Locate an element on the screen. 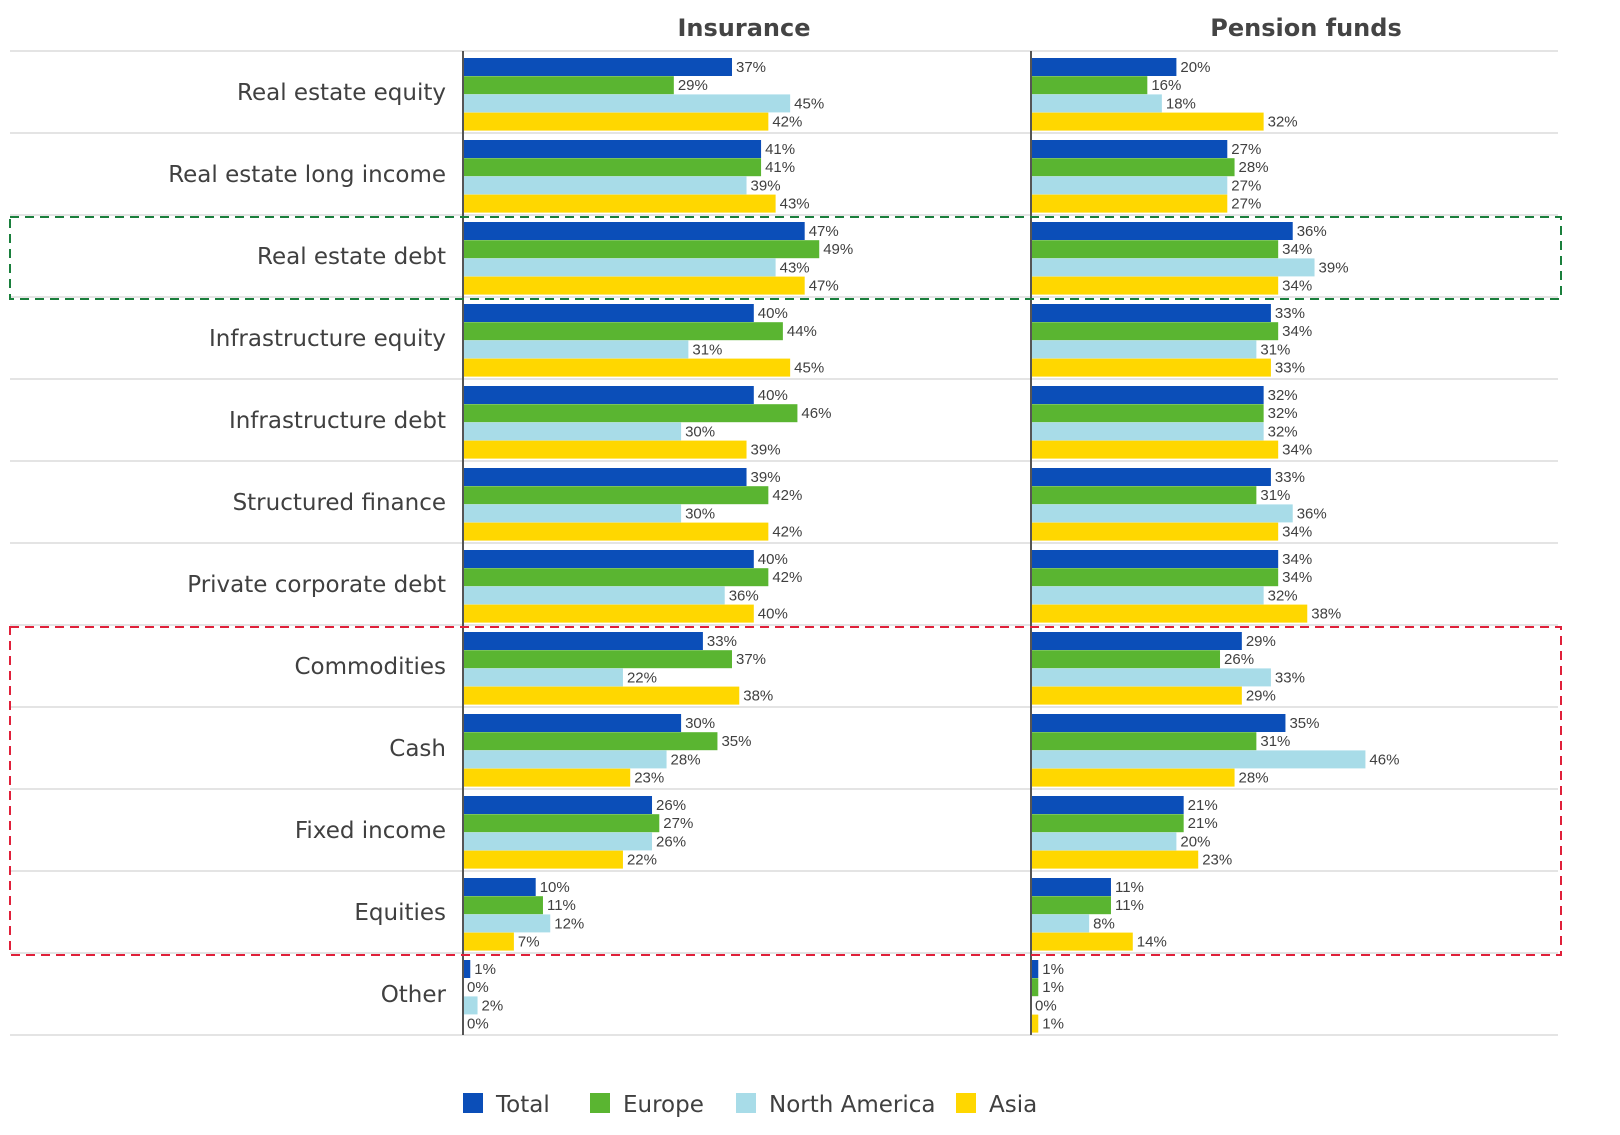  value-label-pension-real-estate-debt-europe: 34% is located at coordinates (1297, 249).